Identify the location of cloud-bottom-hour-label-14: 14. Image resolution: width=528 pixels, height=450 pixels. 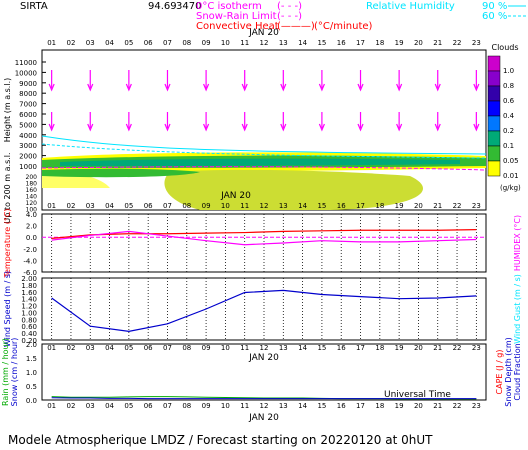
(302, 206).